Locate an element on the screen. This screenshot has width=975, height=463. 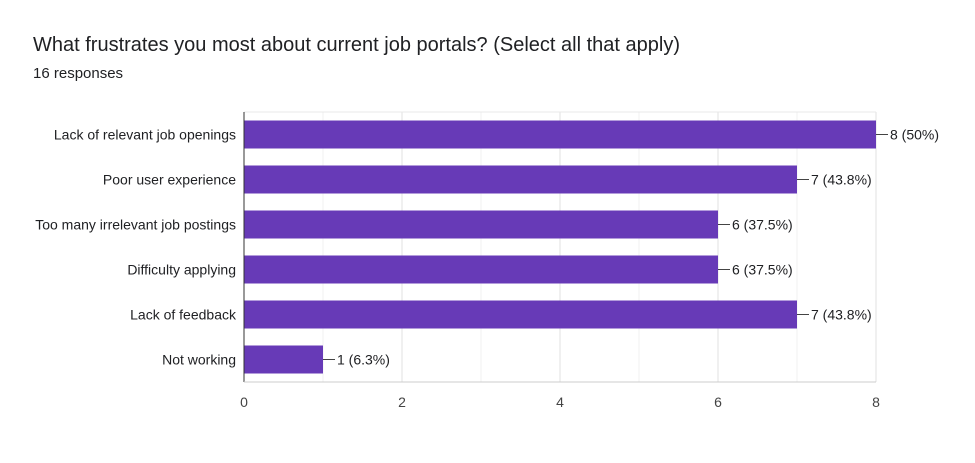
data-label: 8 (50%) is located at coordinates (914, 135).